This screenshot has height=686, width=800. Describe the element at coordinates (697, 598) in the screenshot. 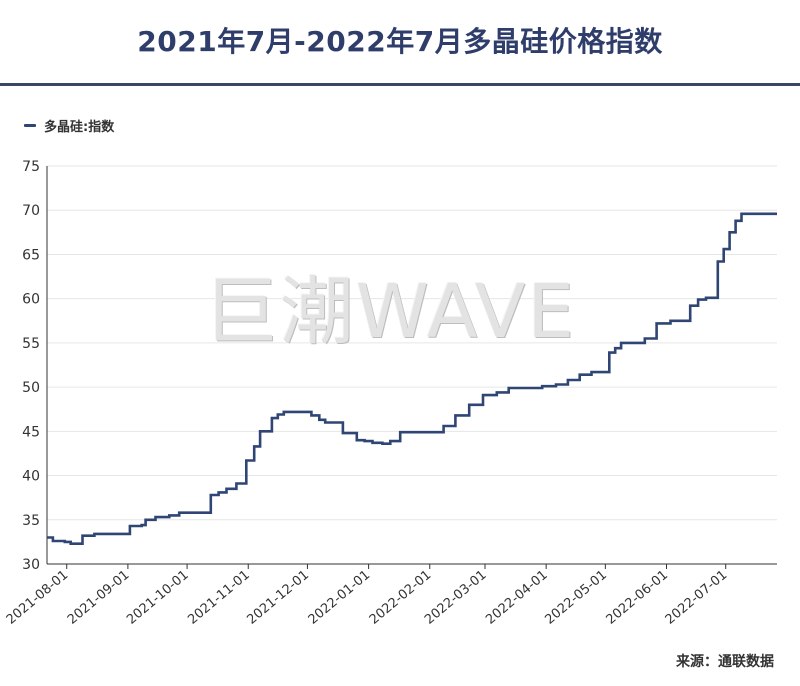

I see `x-tick-label: 2022-07-01` at that location.